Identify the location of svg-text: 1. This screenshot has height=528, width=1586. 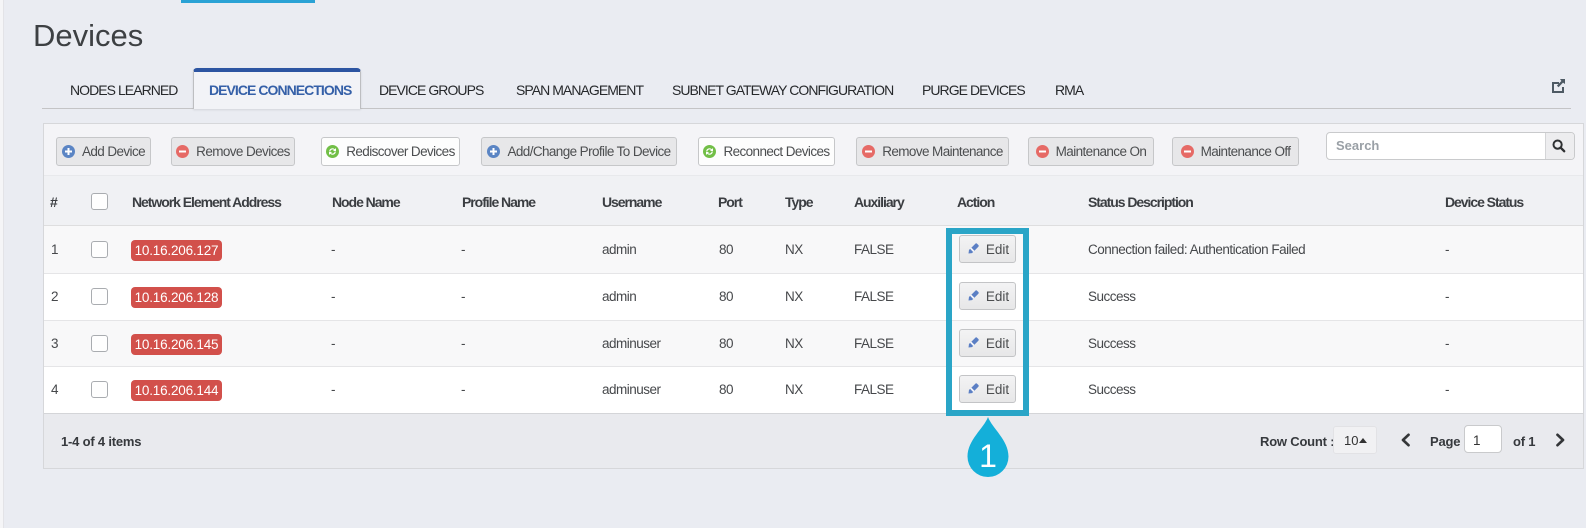
(988, 456).